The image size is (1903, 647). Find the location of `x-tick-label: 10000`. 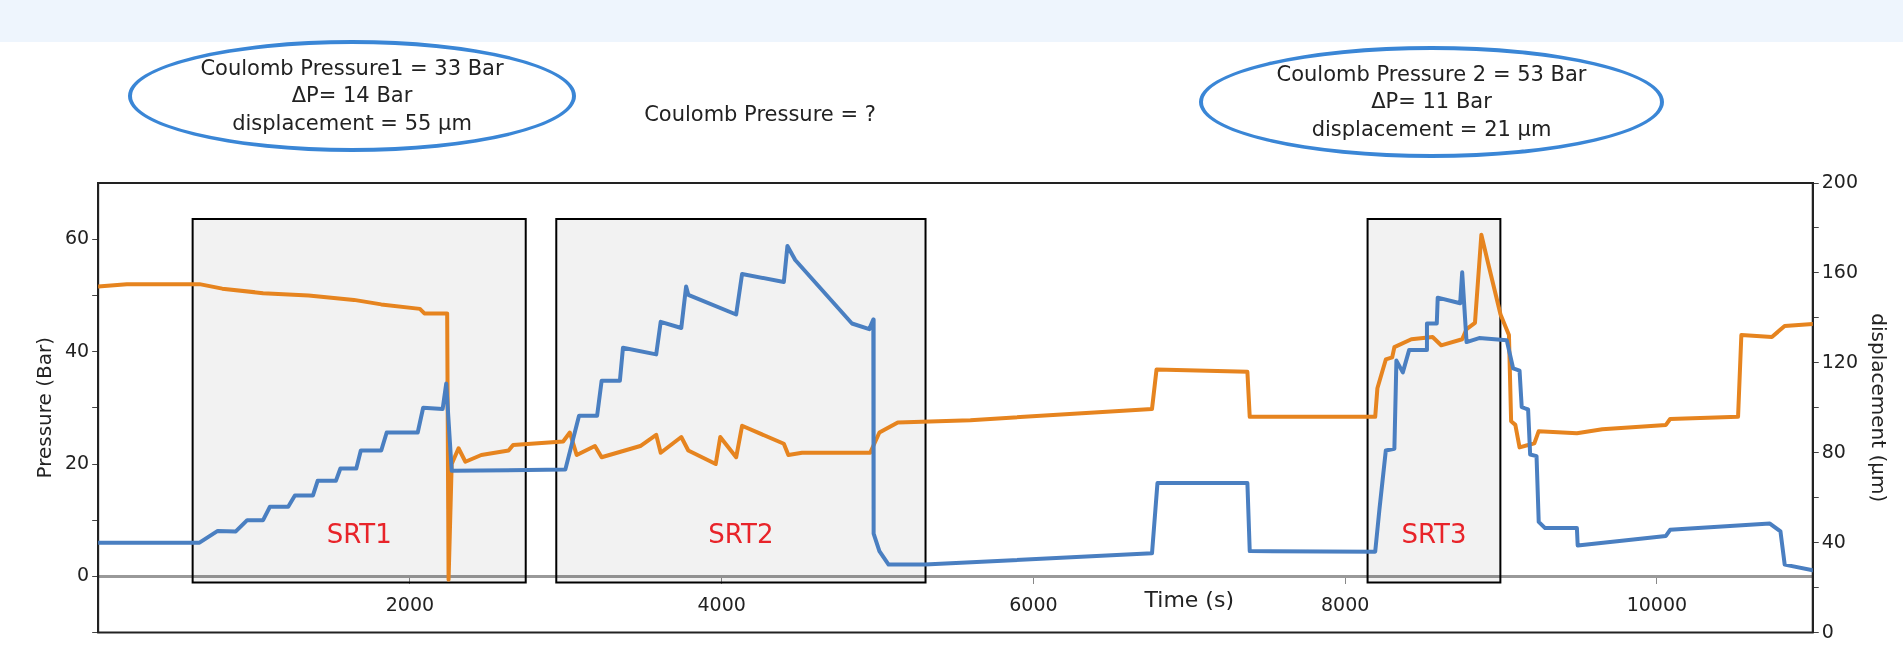

x-tick-label: 10000 is located at coordinates (1657, 603).